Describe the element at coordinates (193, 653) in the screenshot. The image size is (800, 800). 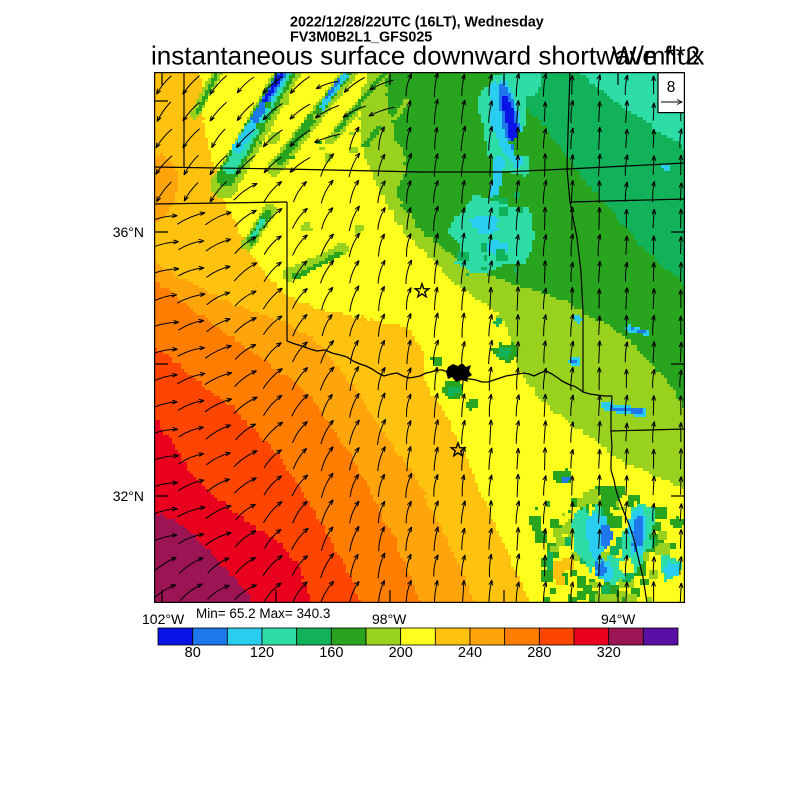
I see `svg-text: 80` at that location.